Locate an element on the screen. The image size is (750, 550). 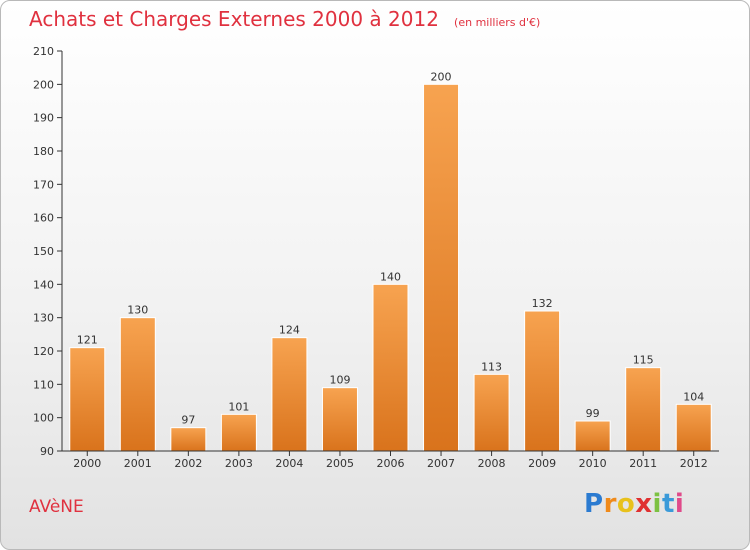
logo-letter: P is located at coordinates (594, 504).